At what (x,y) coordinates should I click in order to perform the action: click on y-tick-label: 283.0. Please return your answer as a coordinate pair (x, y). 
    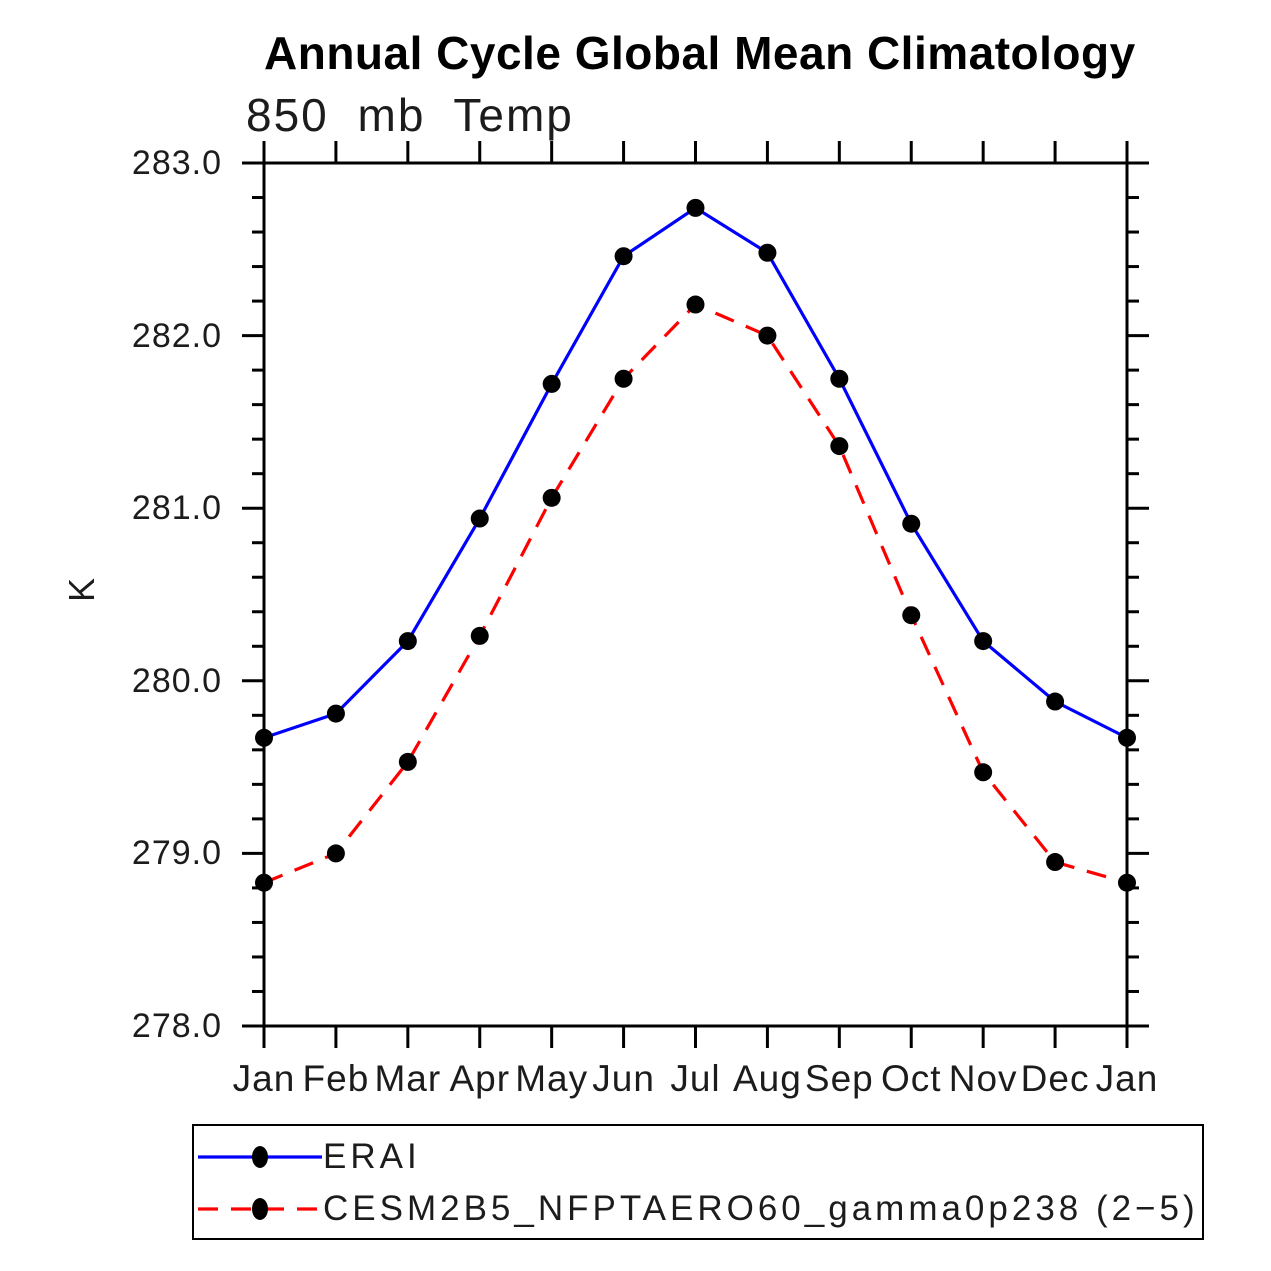
    Looking at the image, I should click on (176, 163).